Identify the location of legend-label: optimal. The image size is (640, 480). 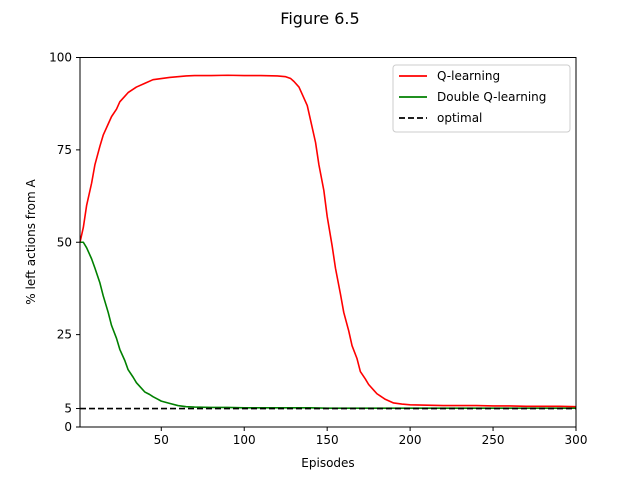
(459, 118).